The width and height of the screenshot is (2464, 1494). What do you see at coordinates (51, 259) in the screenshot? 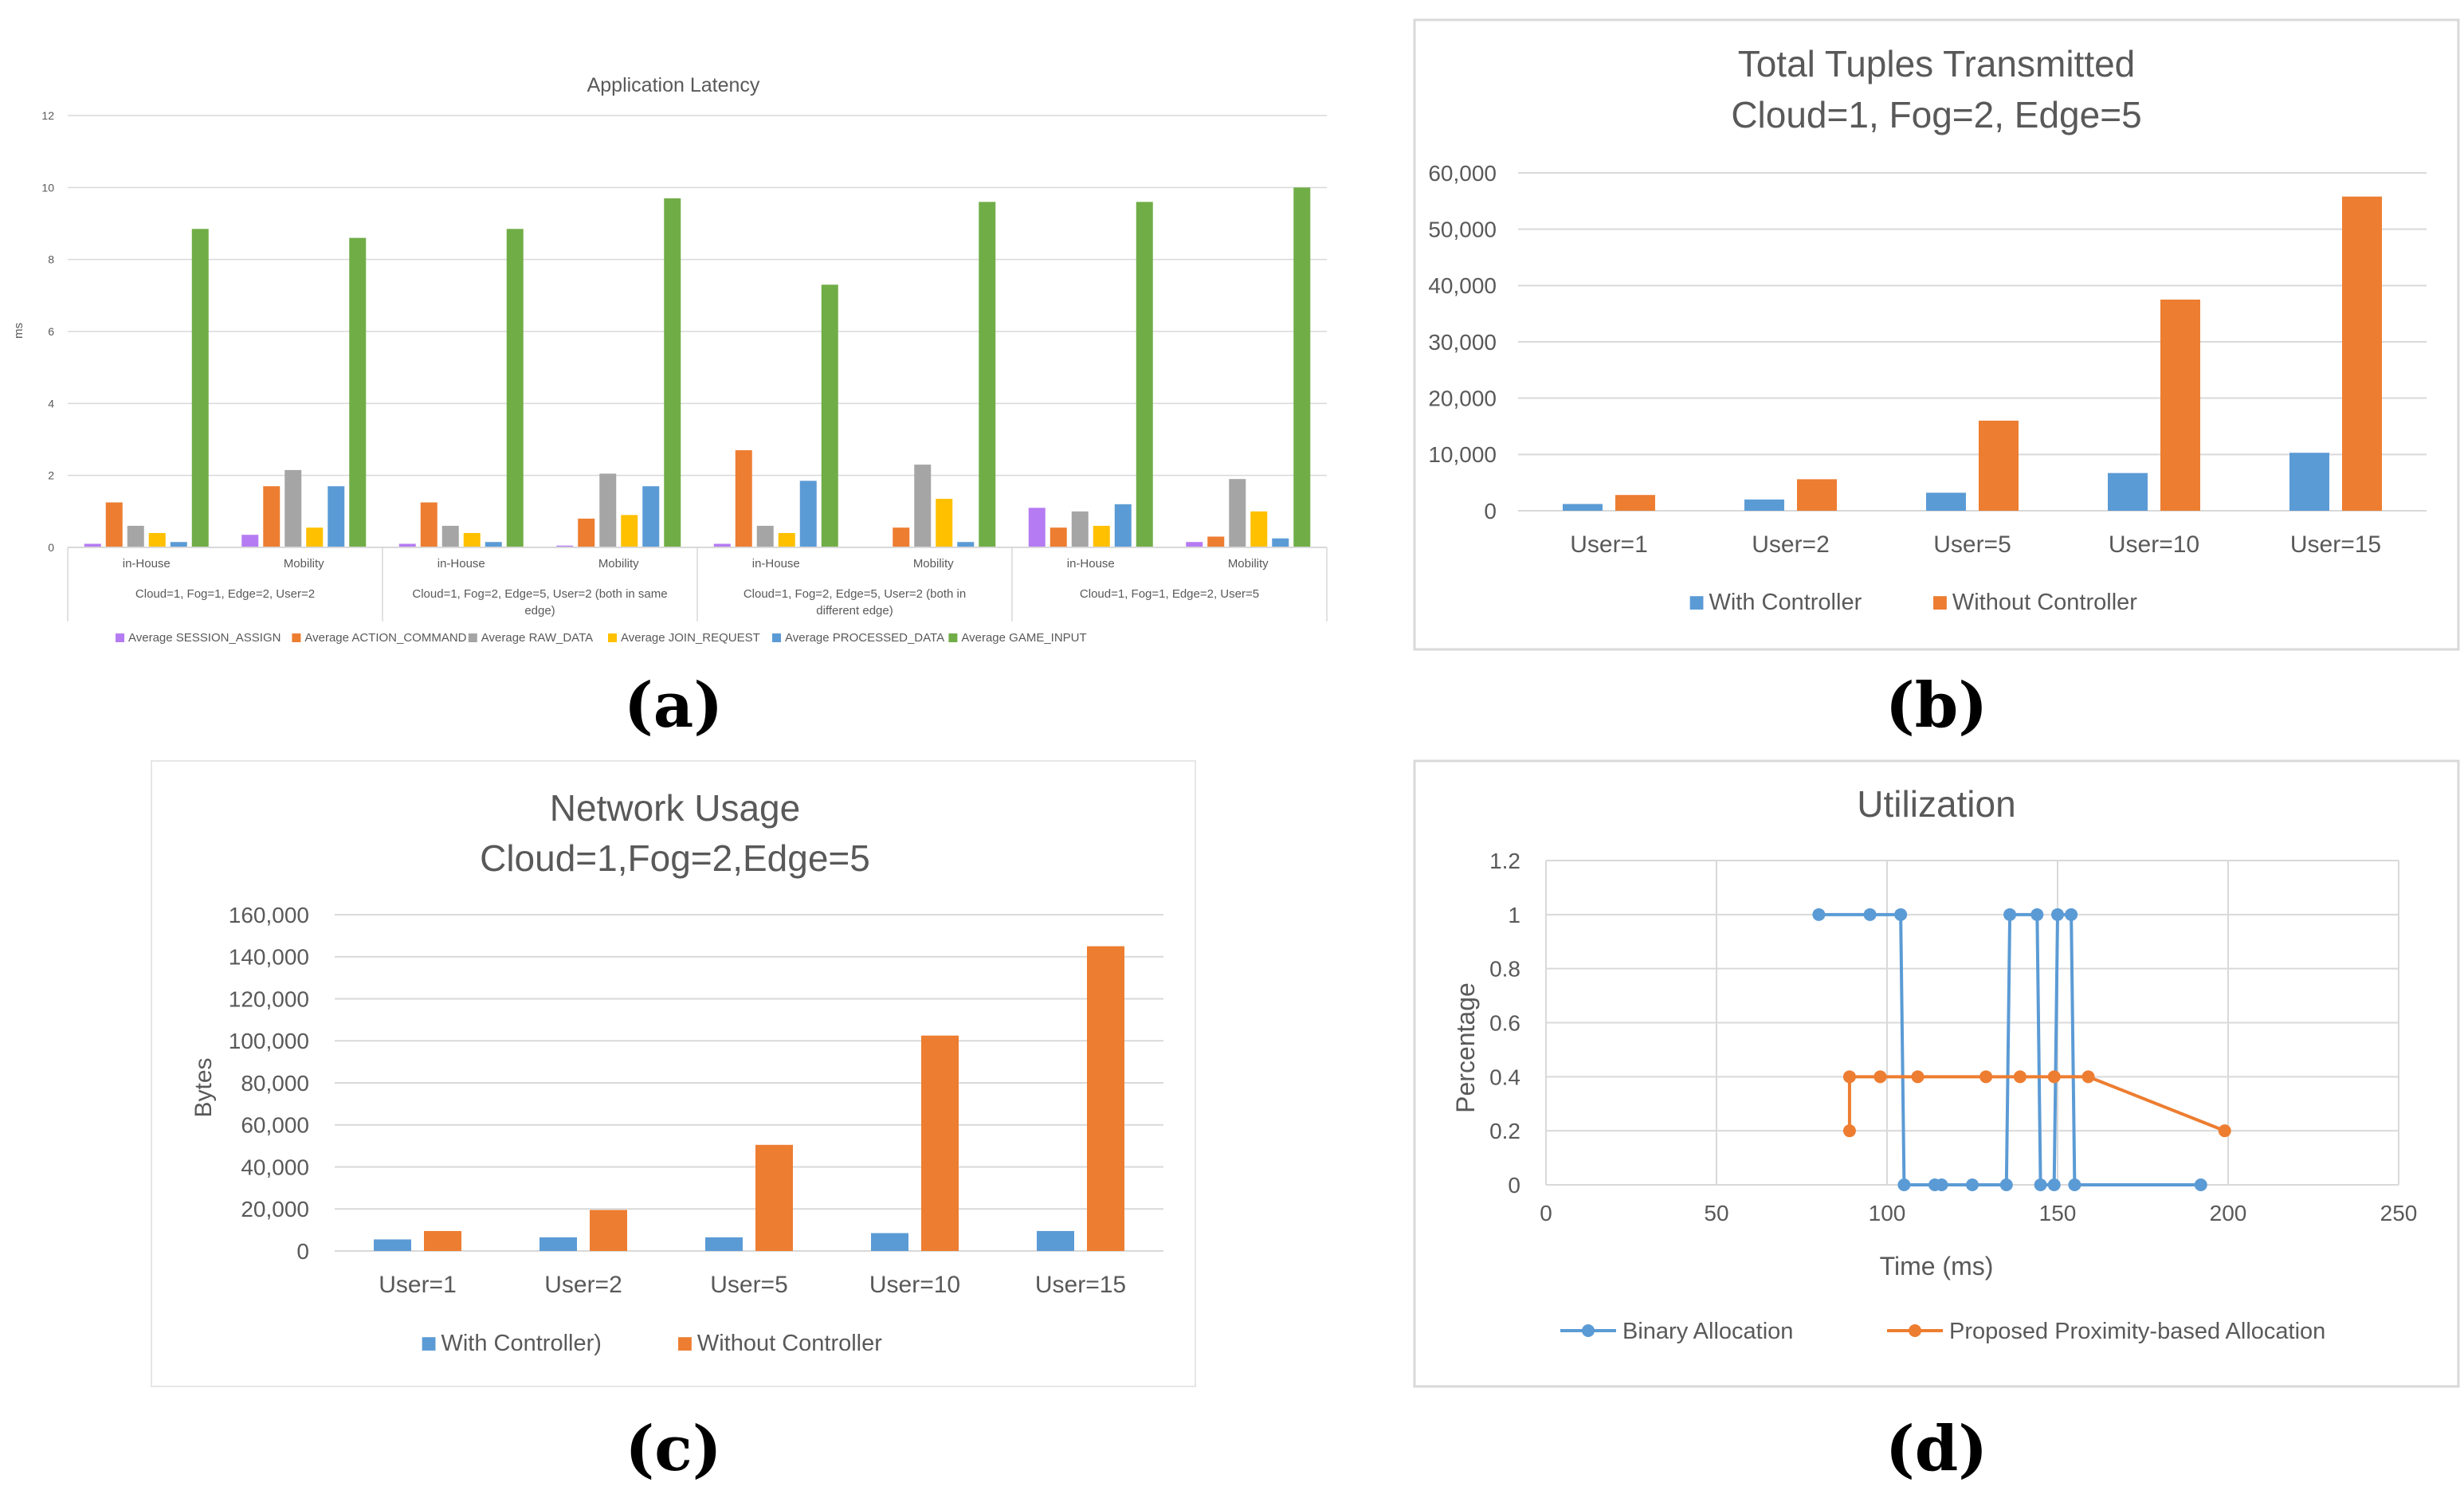
I see `chart-a-ytick-label: 8` at bounding box center [51, 259].